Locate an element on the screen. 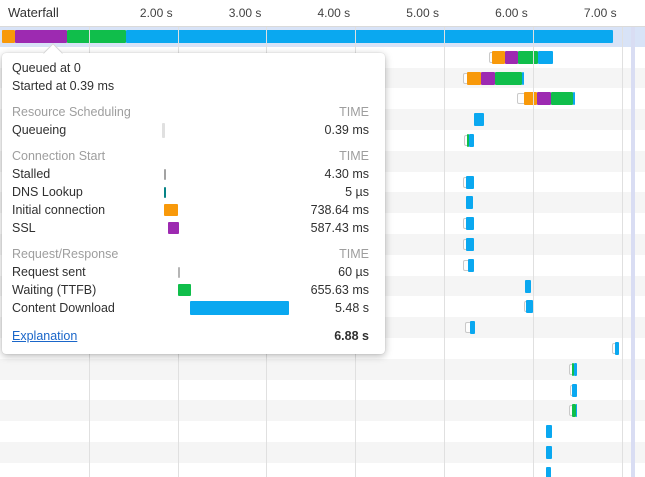  tooltip-timing-row: Stalled 4.30 ms is located at coordinates (193, 174).